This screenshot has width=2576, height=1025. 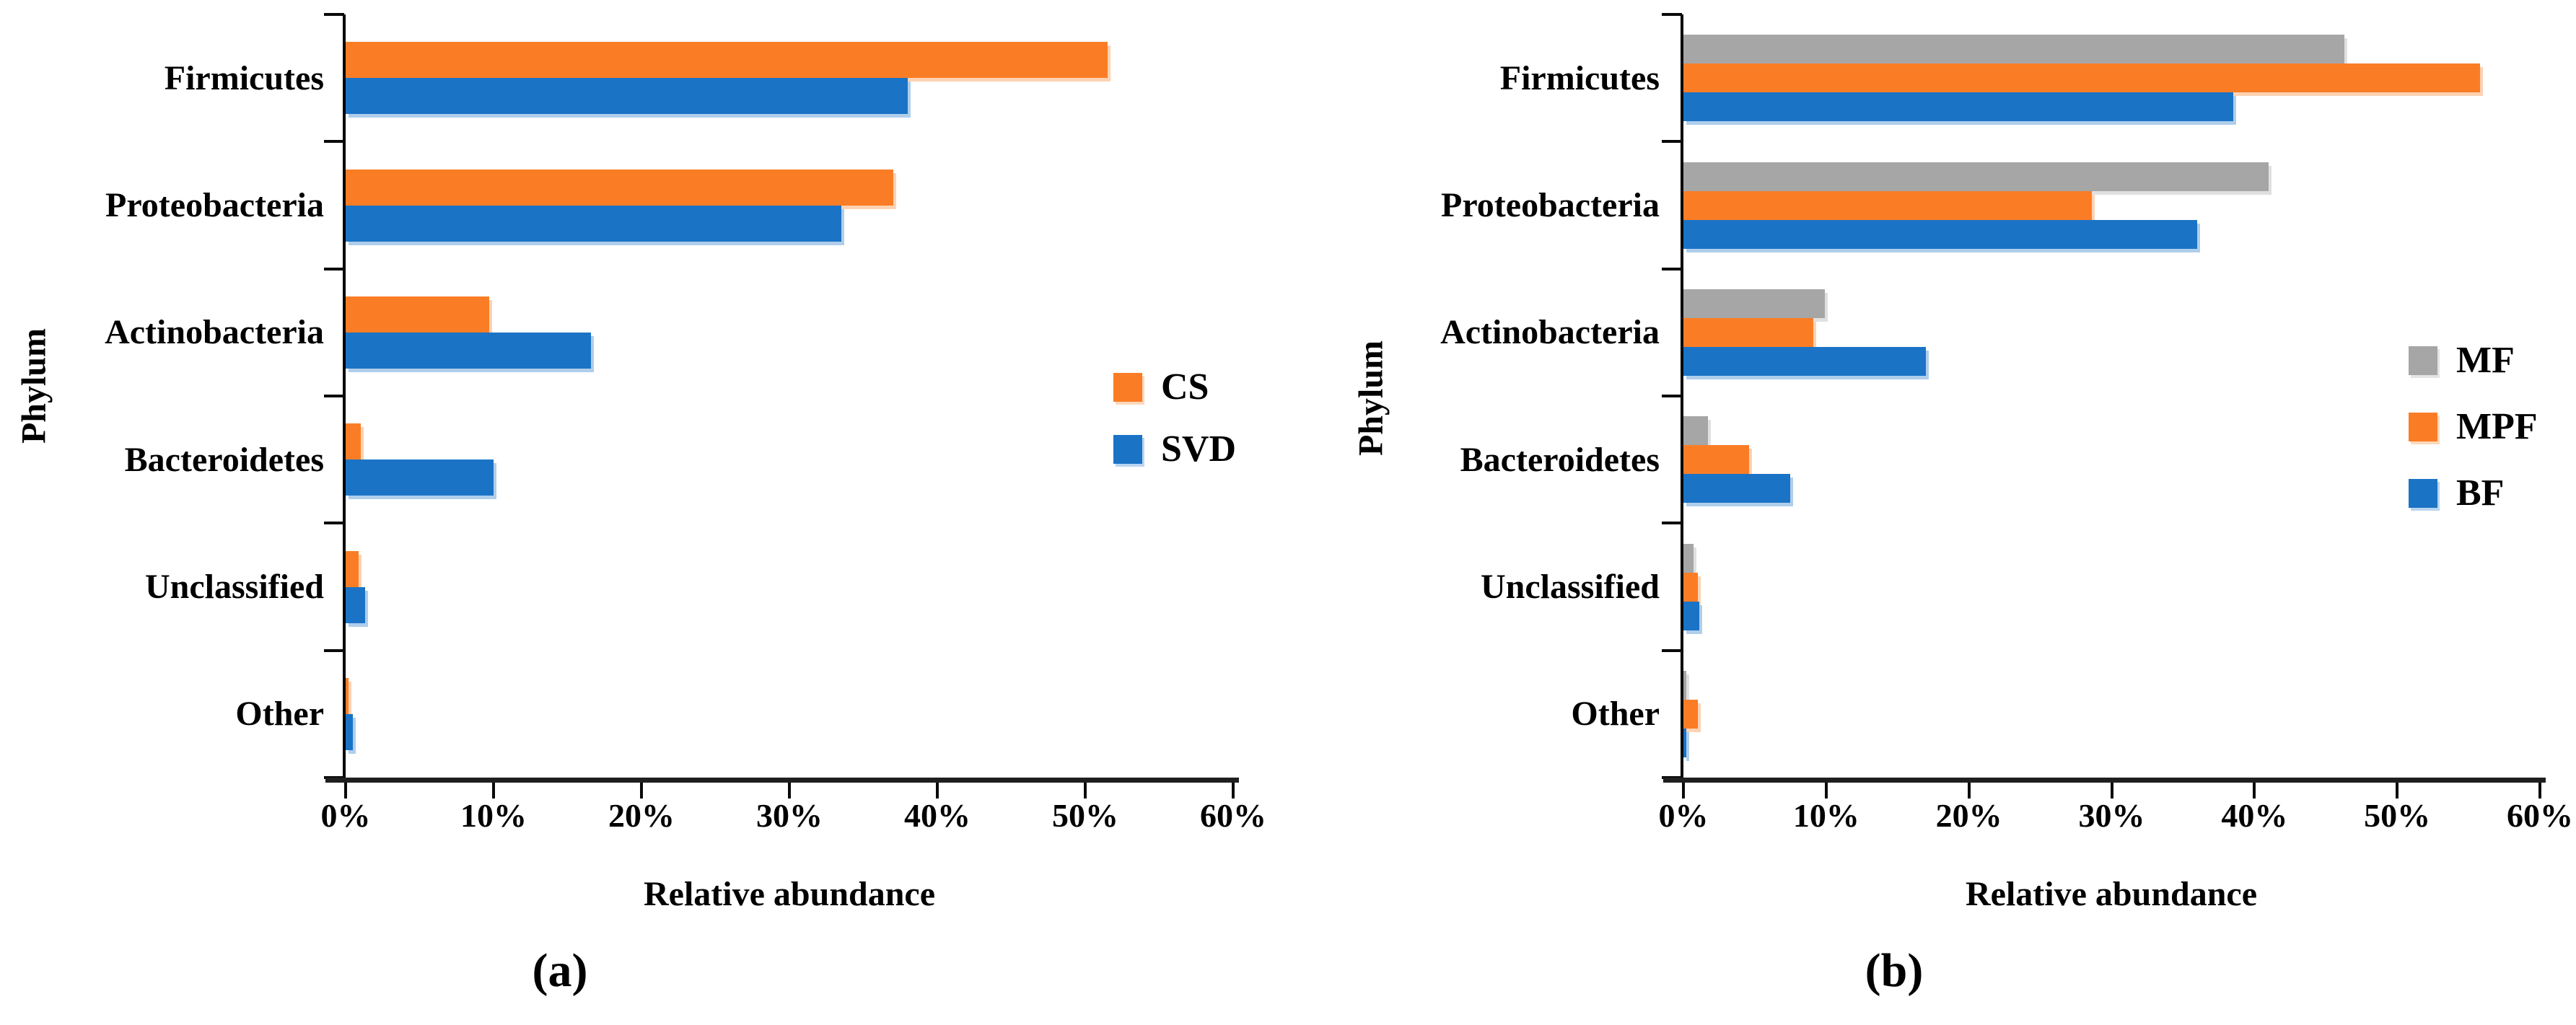 I want to click on bar-firmicutes-cs, so click(x=727, y=60).